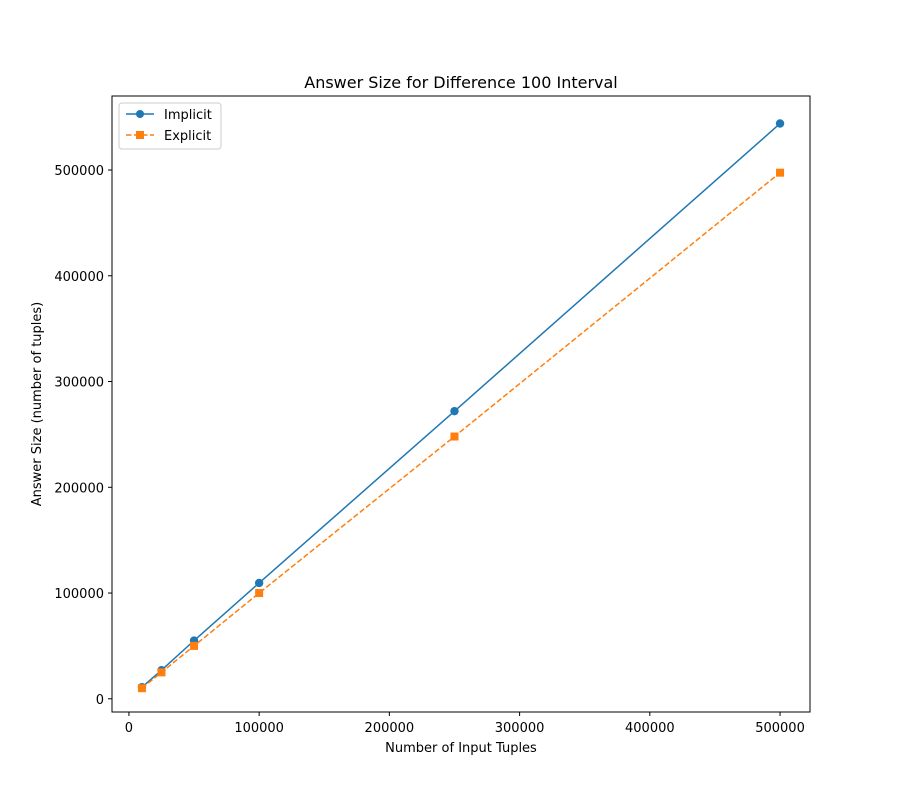 The width and height of the screenshot is (900, 800). Describe the element at coordinates (79, 594) in the screenshot. I see `y-tick-label: 100000` at that location.